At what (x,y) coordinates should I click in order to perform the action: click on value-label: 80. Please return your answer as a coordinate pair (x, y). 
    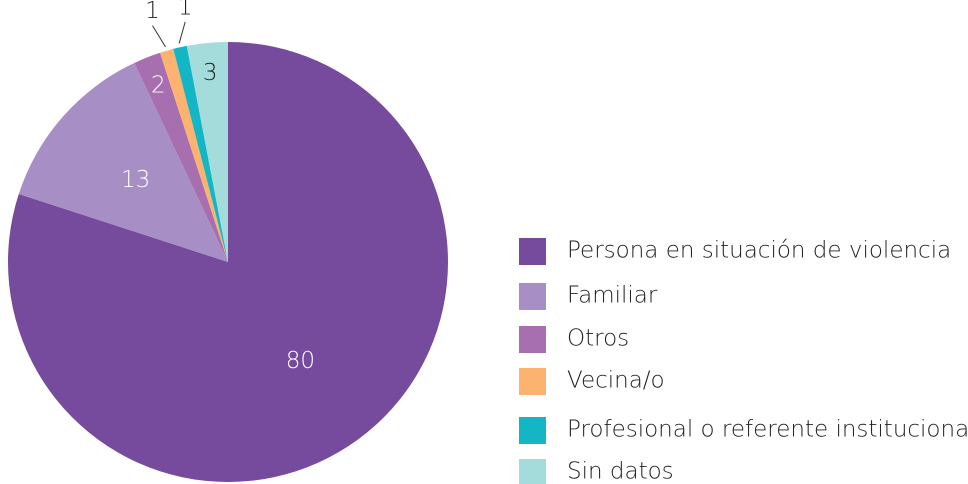
    Looking at the image, I should click on (300, 361).